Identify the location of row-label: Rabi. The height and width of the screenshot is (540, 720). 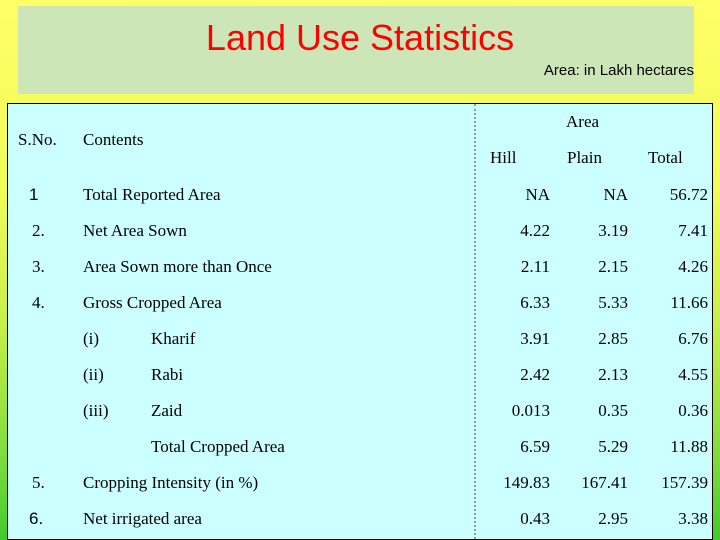
(167, 374).